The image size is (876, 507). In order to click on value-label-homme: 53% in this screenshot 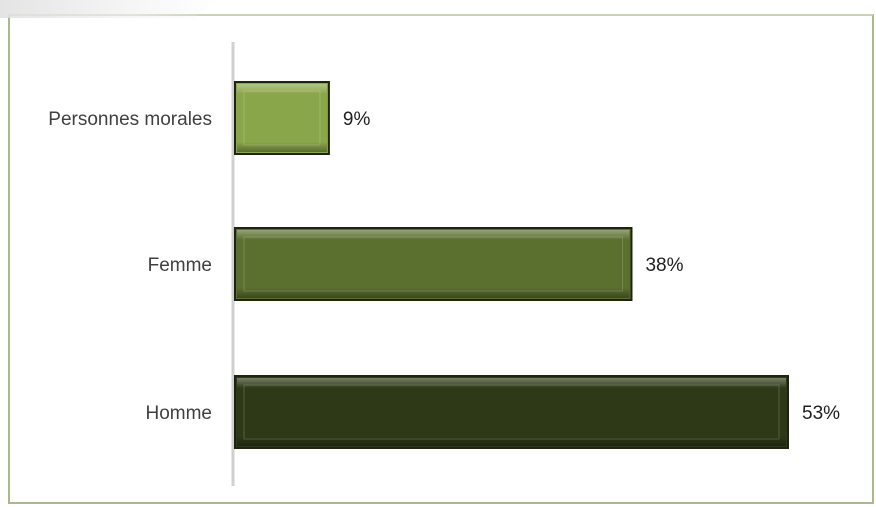, I will do `click(821, 413)`.